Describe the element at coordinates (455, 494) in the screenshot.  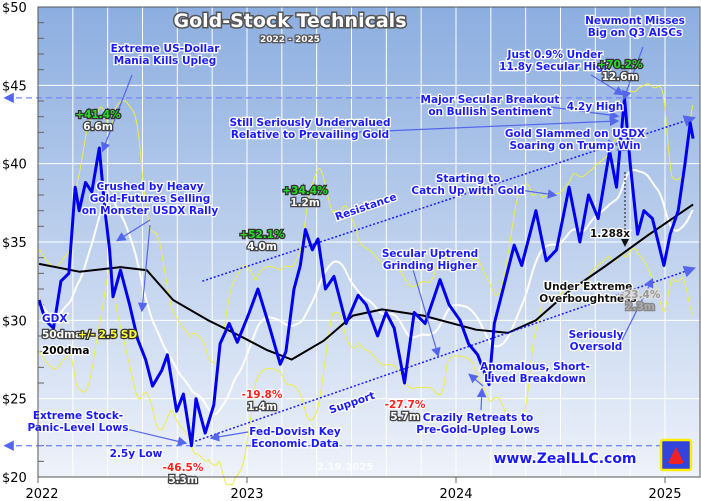
I see `x-tick-label: 2024` at that location.